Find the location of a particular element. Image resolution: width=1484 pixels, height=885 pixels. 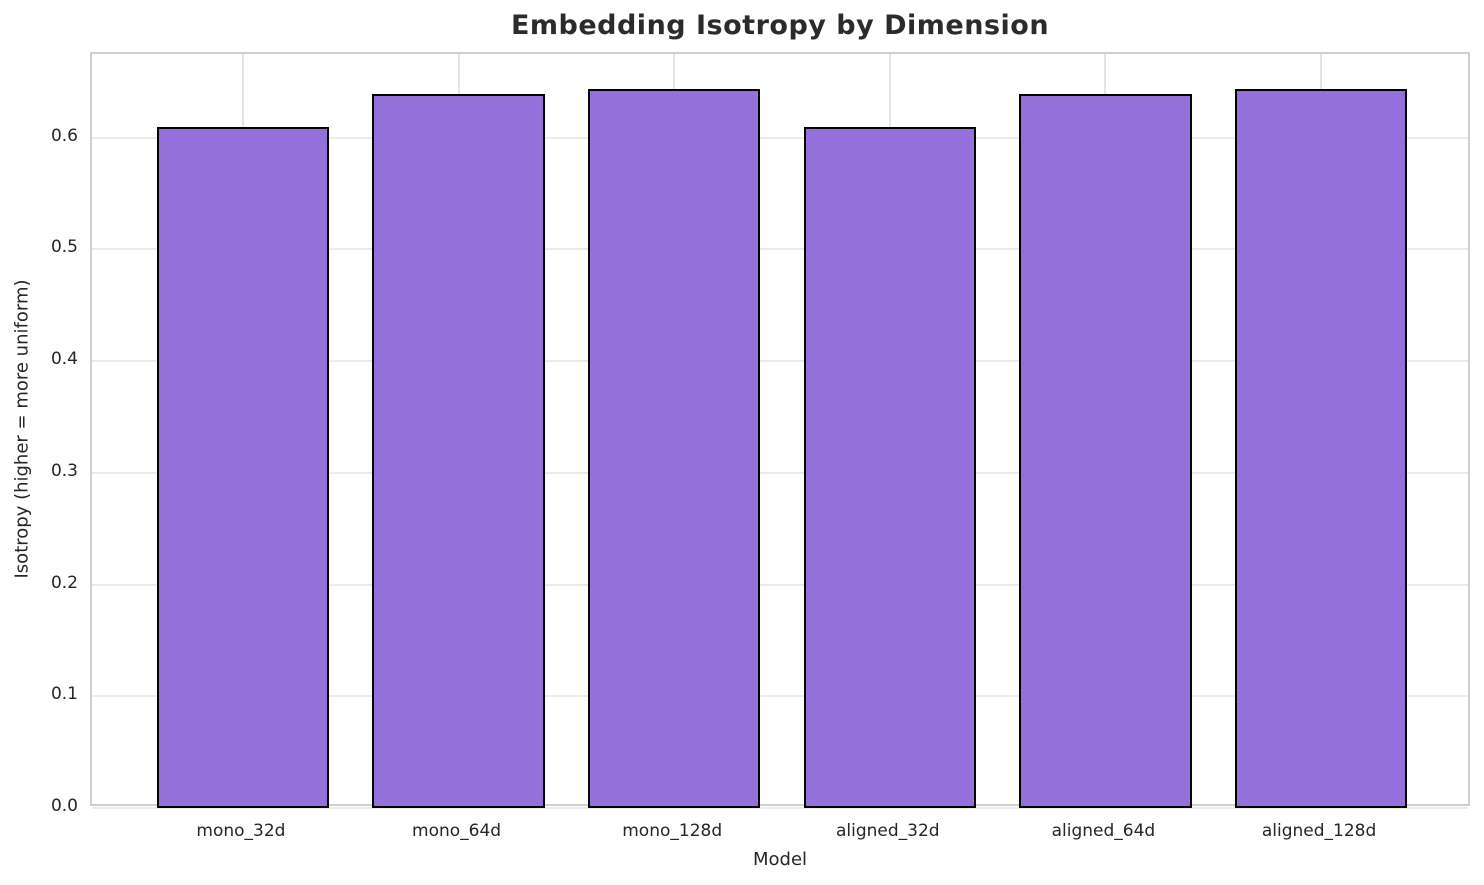

y-tick-label: 0.0 is located at coordinates (64, 806).